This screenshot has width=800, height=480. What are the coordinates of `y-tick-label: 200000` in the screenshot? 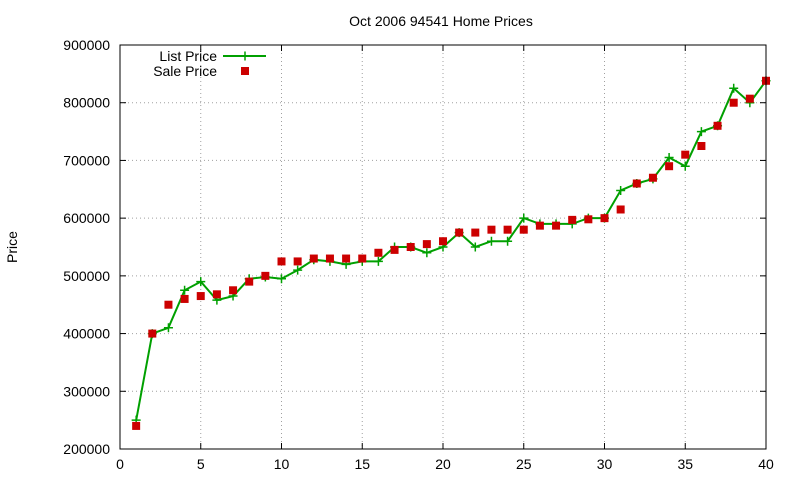 It's located at (86, 449).